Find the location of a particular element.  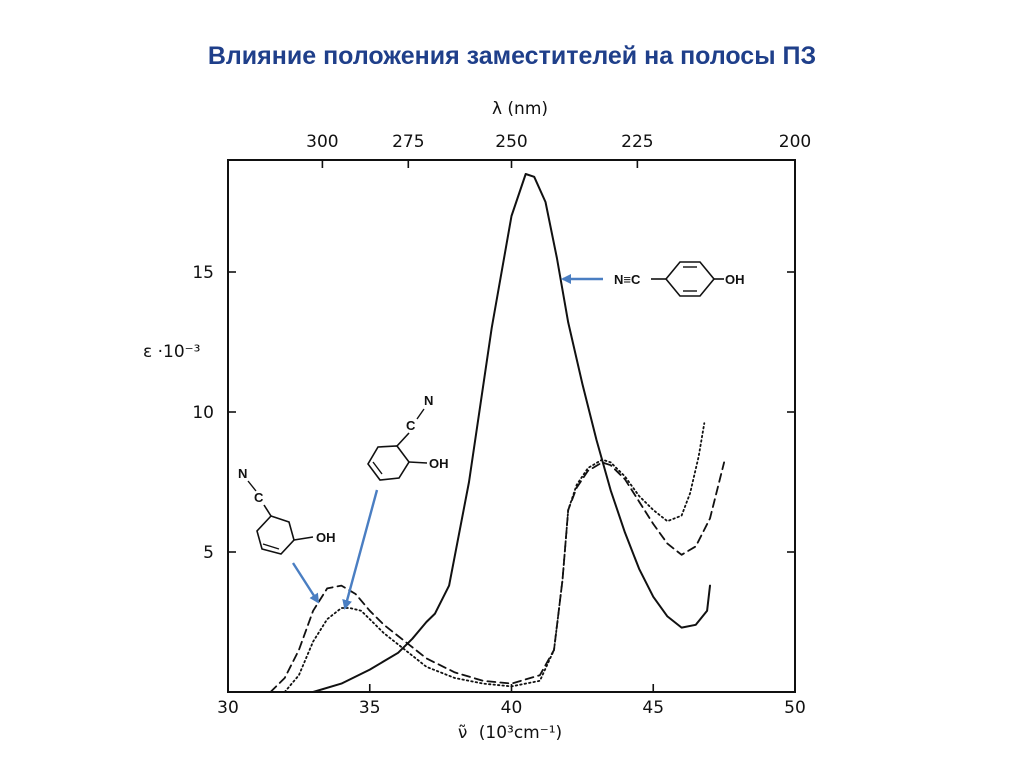

para-molecule: N≡C OH is located at coordinates (679, 279).